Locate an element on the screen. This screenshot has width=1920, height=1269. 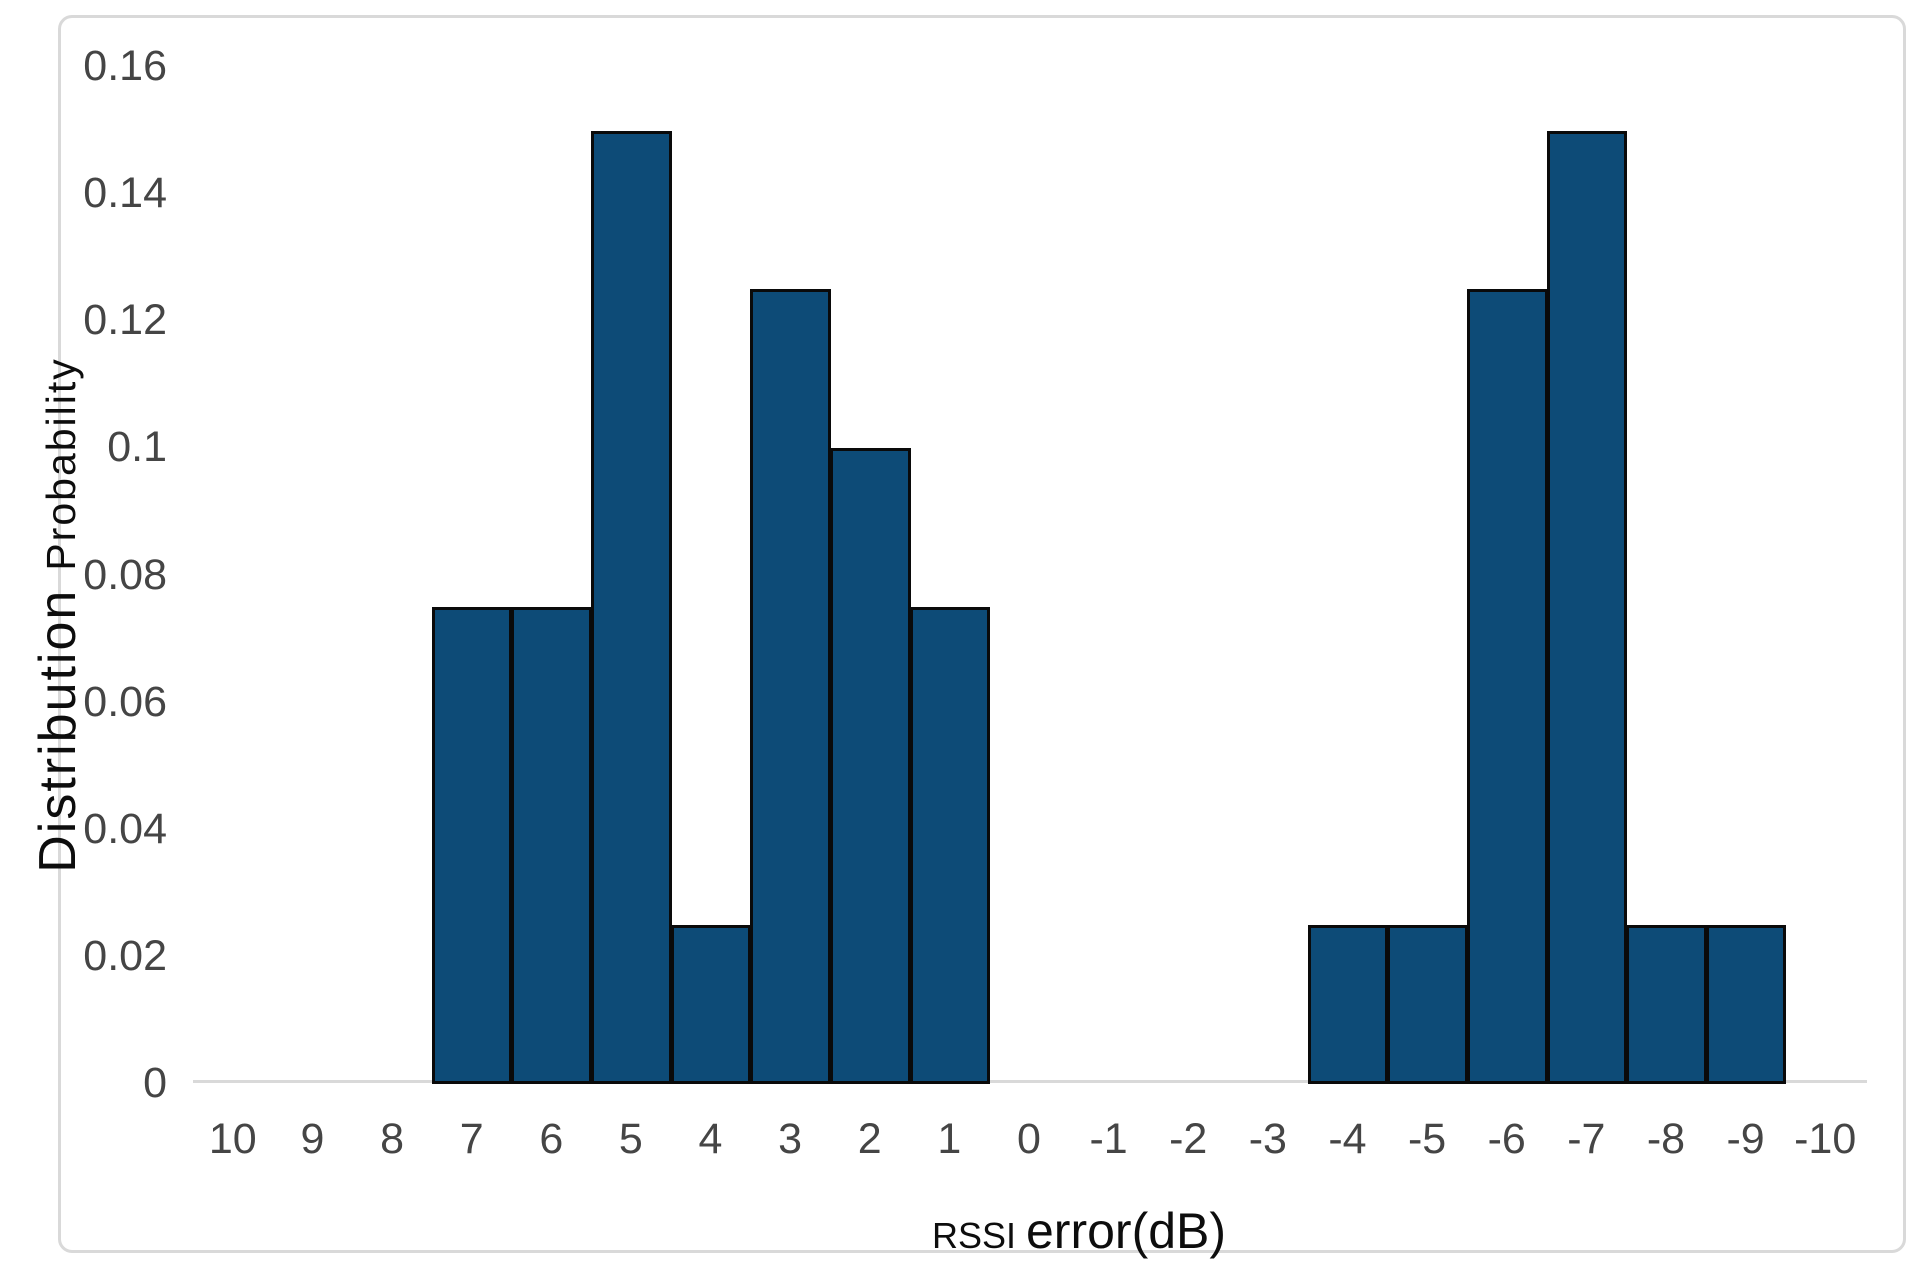
x-tick-label-5: 5 is located at coordinates (630, 1139).